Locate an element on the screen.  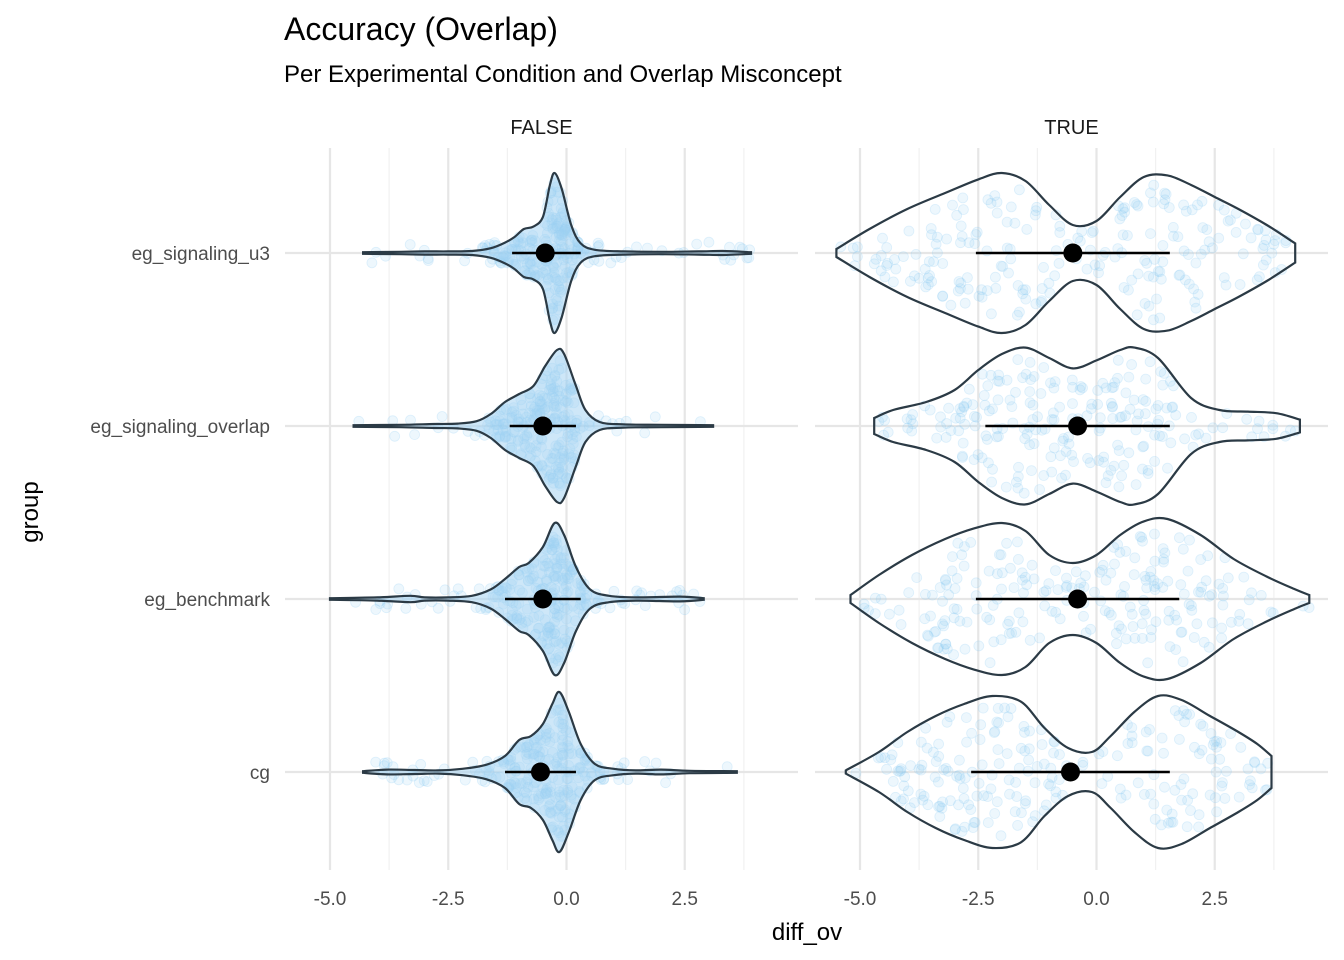
chart-title: Accuracy (Overlap) is located at coordinates (421, 29).